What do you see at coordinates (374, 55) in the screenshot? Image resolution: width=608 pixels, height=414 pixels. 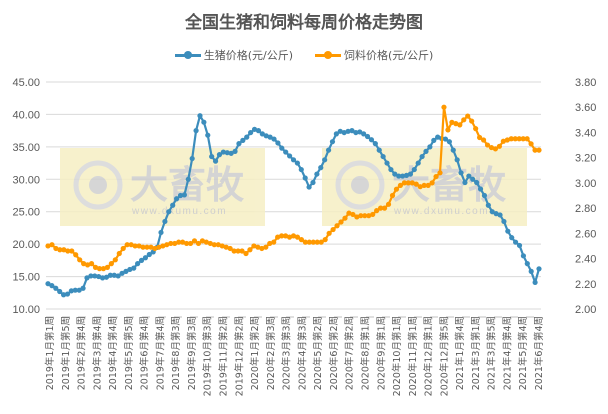 I see `legend-item-feed-price: 饲料价格(元/公斤)` at bounding box center [374, 55].